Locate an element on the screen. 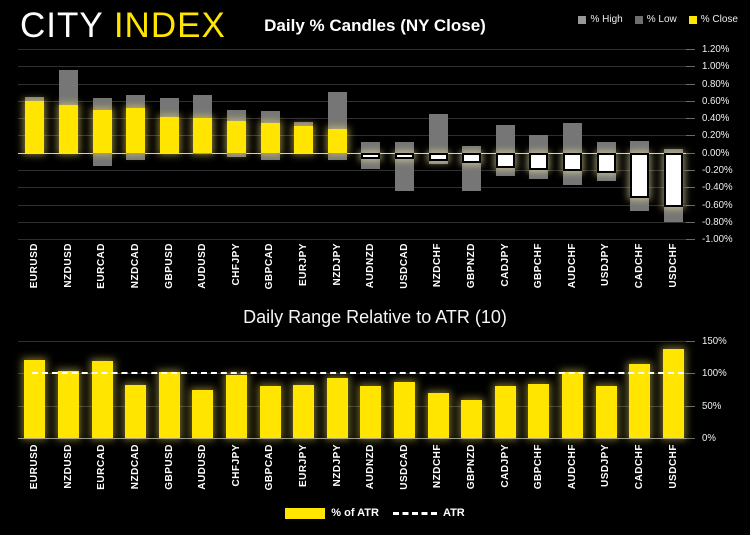  gridline-0% is located at coordinates (354, 438).